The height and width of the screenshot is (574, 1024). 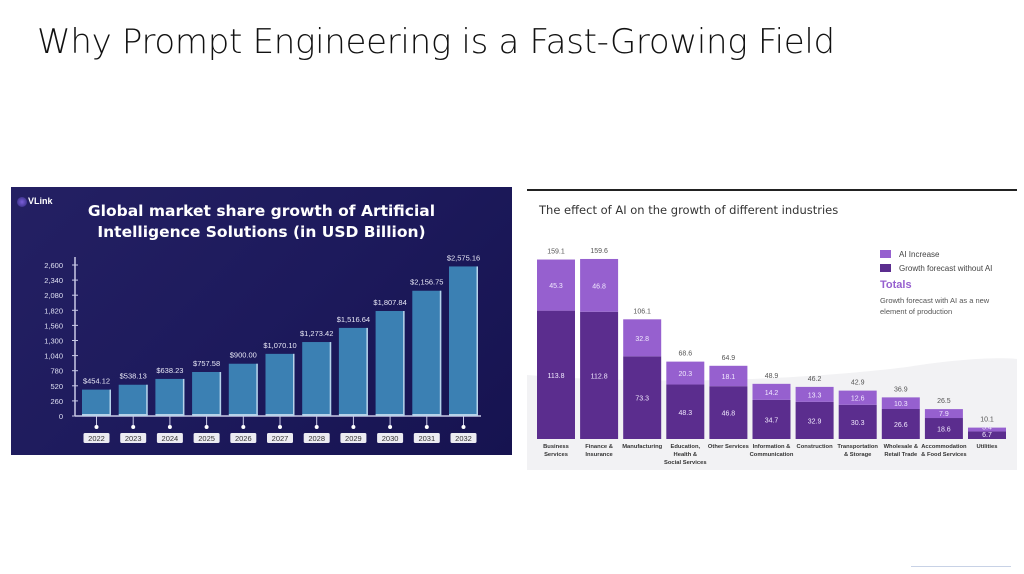 I want to click on without-ai-label: 18.6, so click(x=944, y=430).